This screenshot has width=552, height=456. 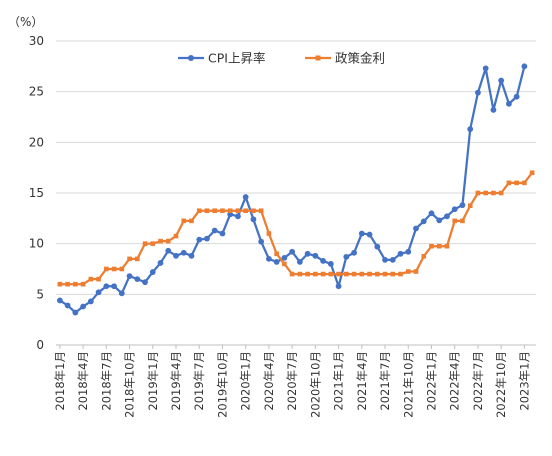 I want to click on legend: CPI上昇率 政策金利, so click(x=281, y=58).